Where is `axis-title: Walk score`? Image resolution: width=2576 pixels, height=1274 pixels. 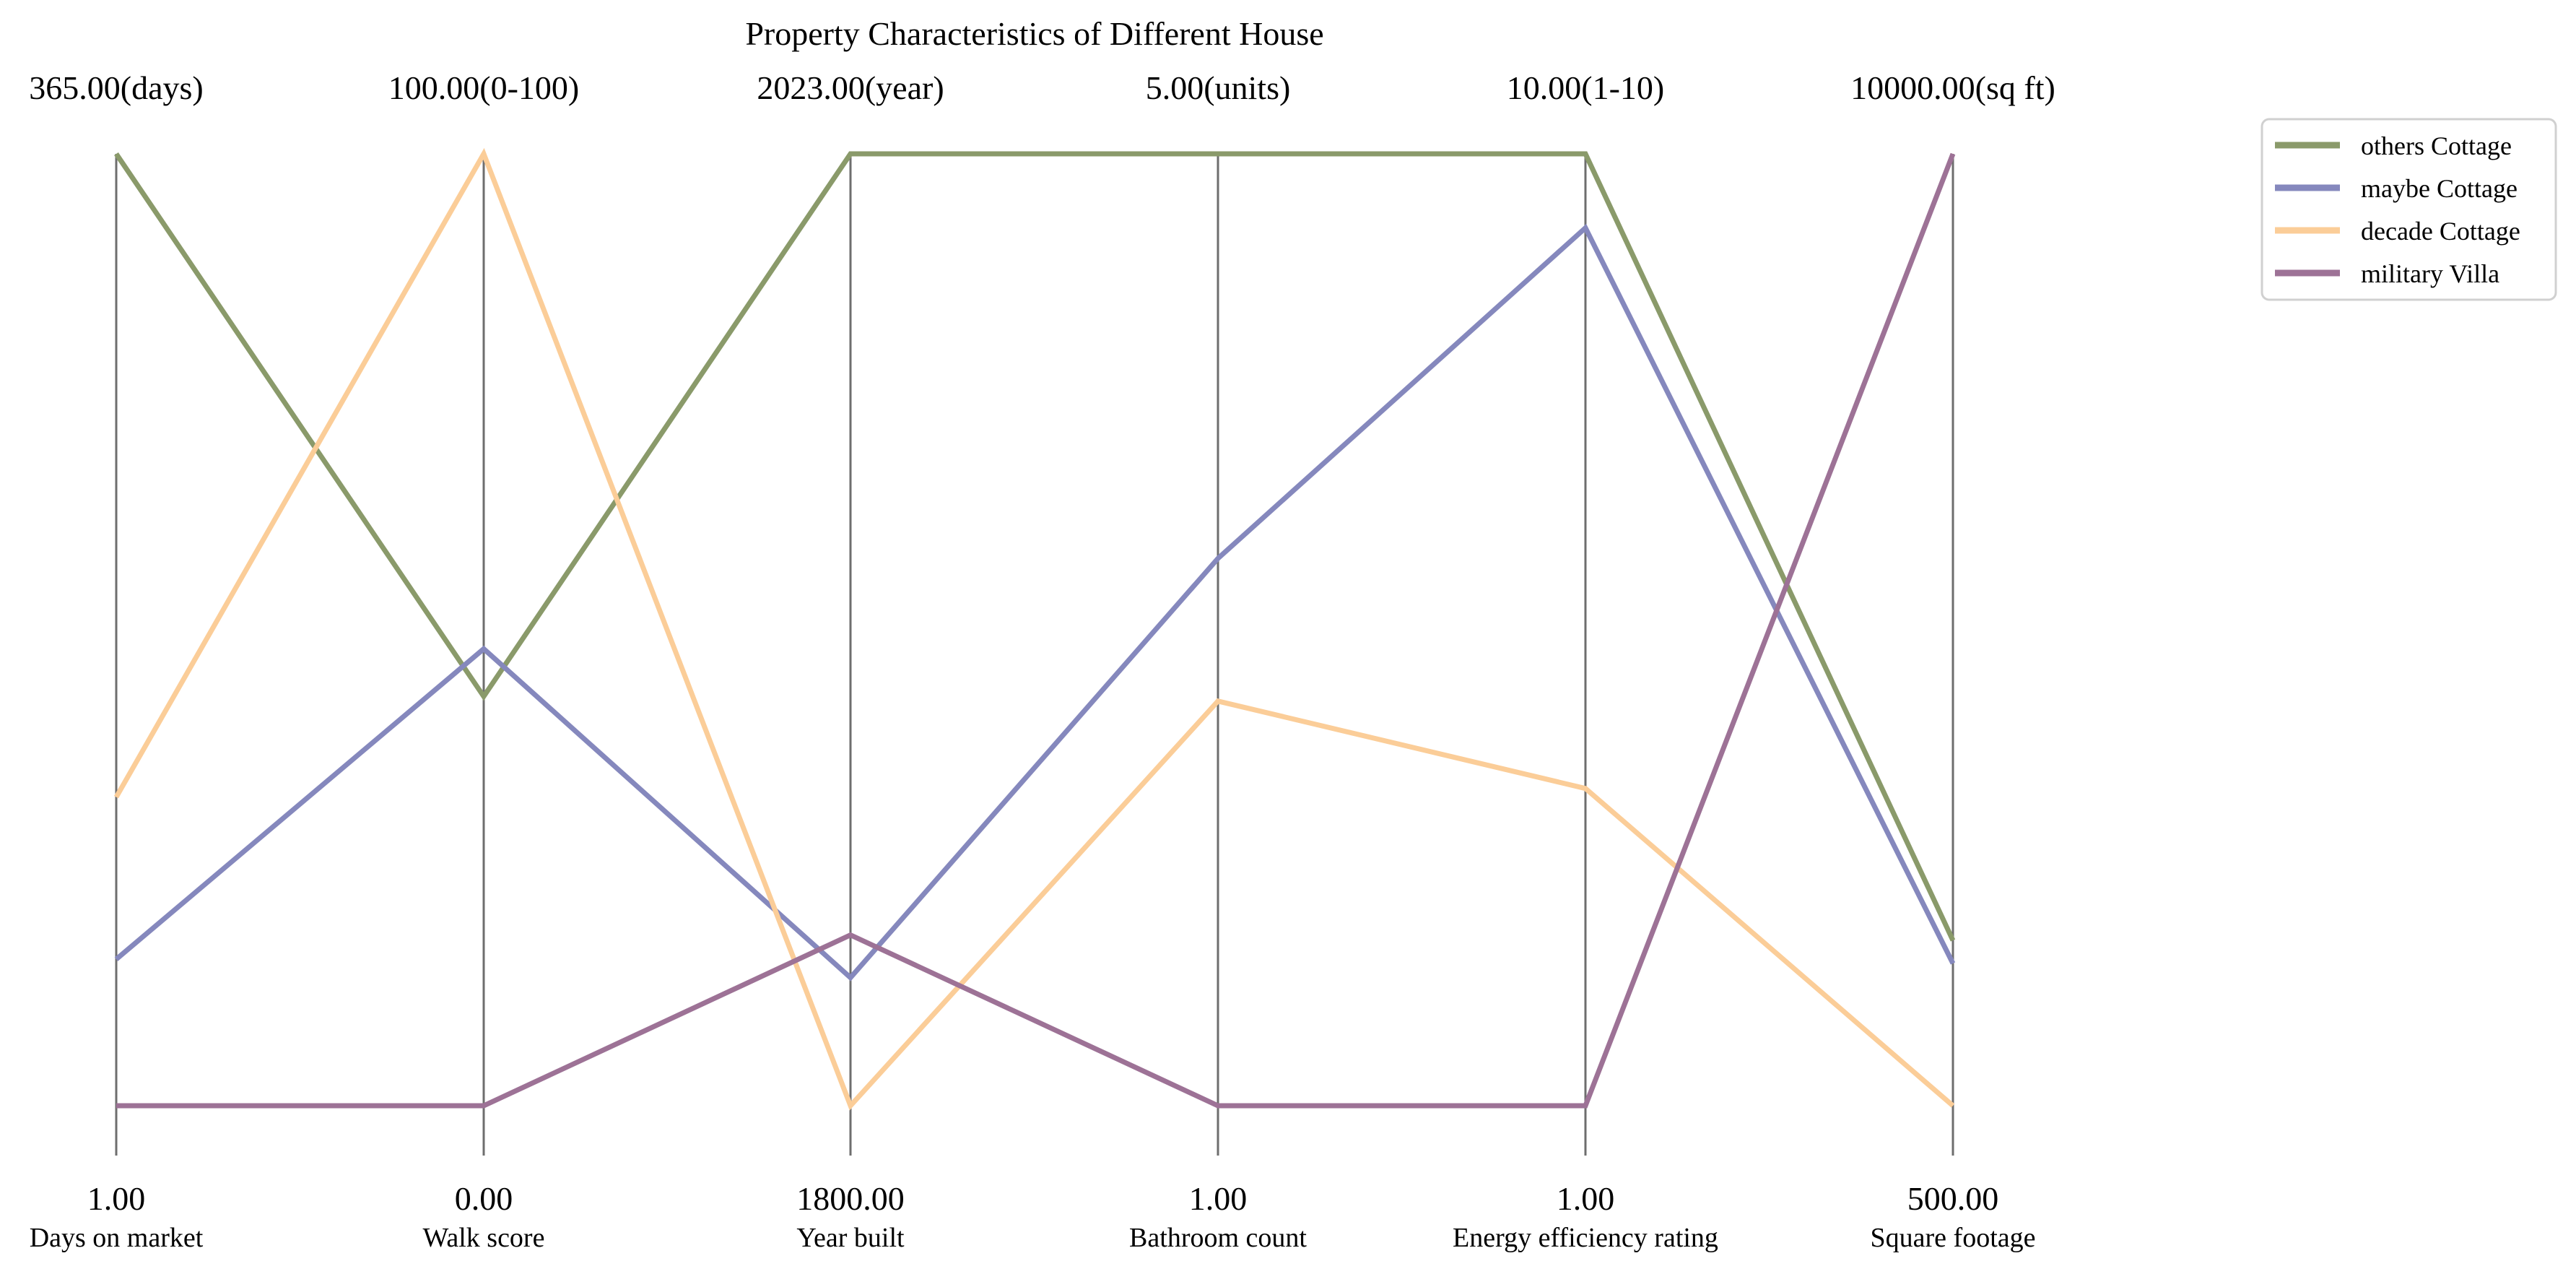
axis-title: Walk score is located at coordinates (484, 1238).